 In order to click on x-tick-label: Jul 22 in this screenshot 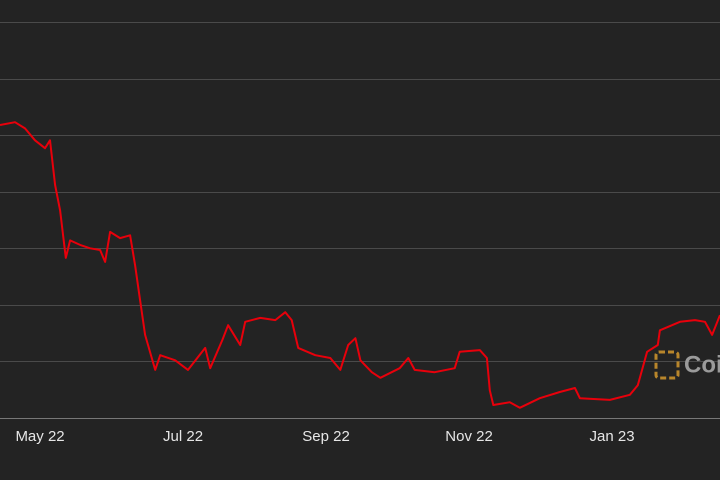, I will do `click(183, 436)`.